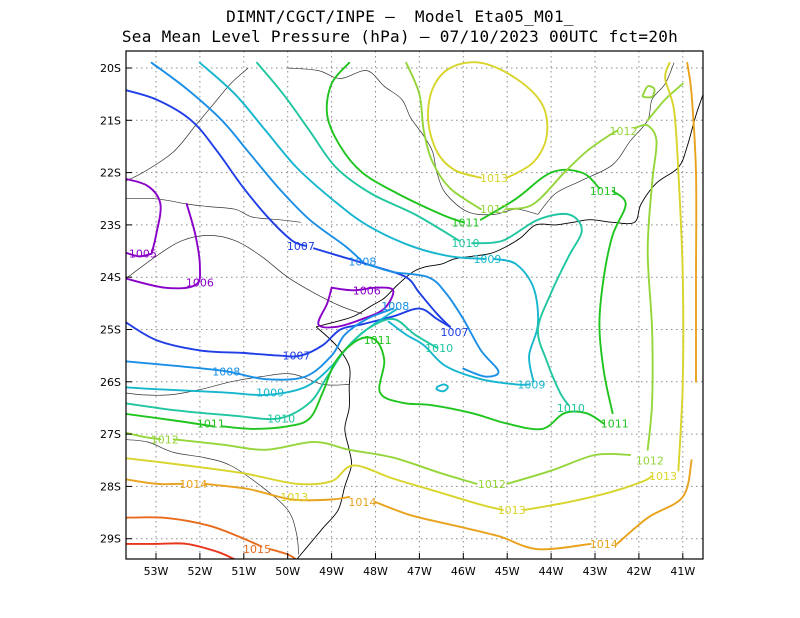  What do you see at coordinates (331, 571) in the screenshot?
I see `x-tick-label: 49W` at bounding box center [331, 571].